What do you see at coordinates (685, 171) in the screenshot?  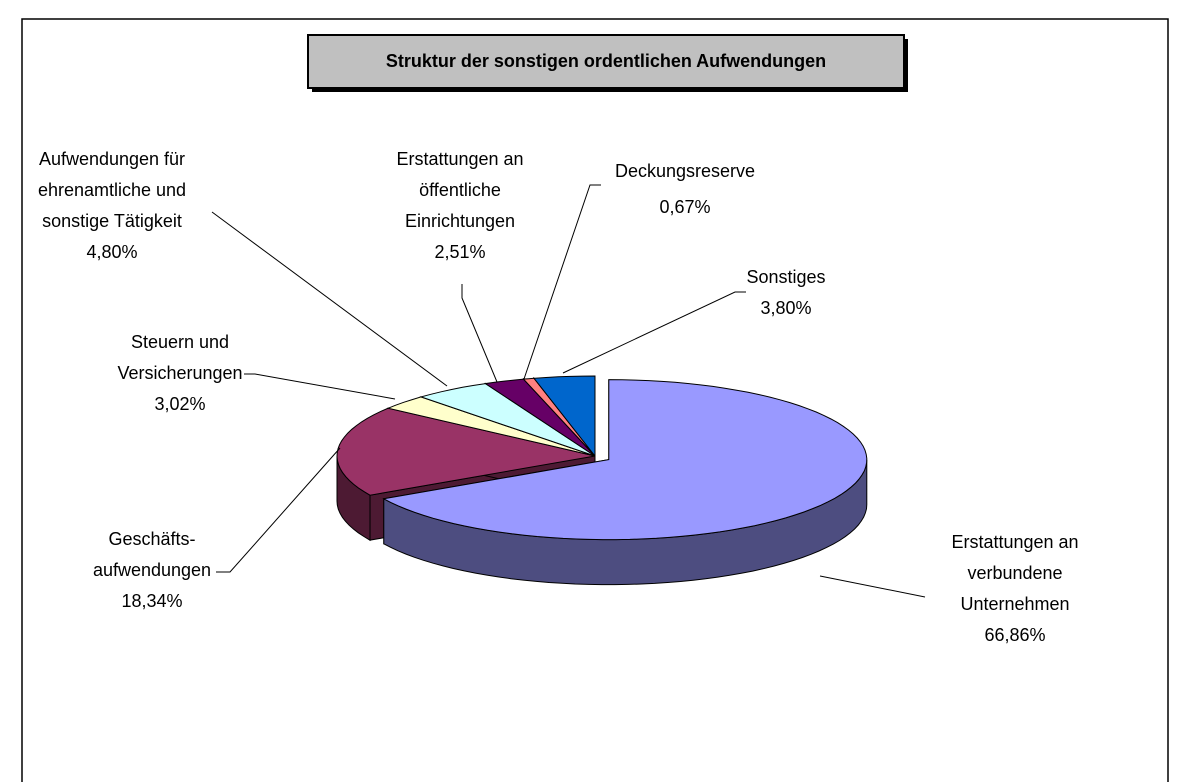 I see `slice-label: Deckungsreserve` at bounding box center [685, 171].